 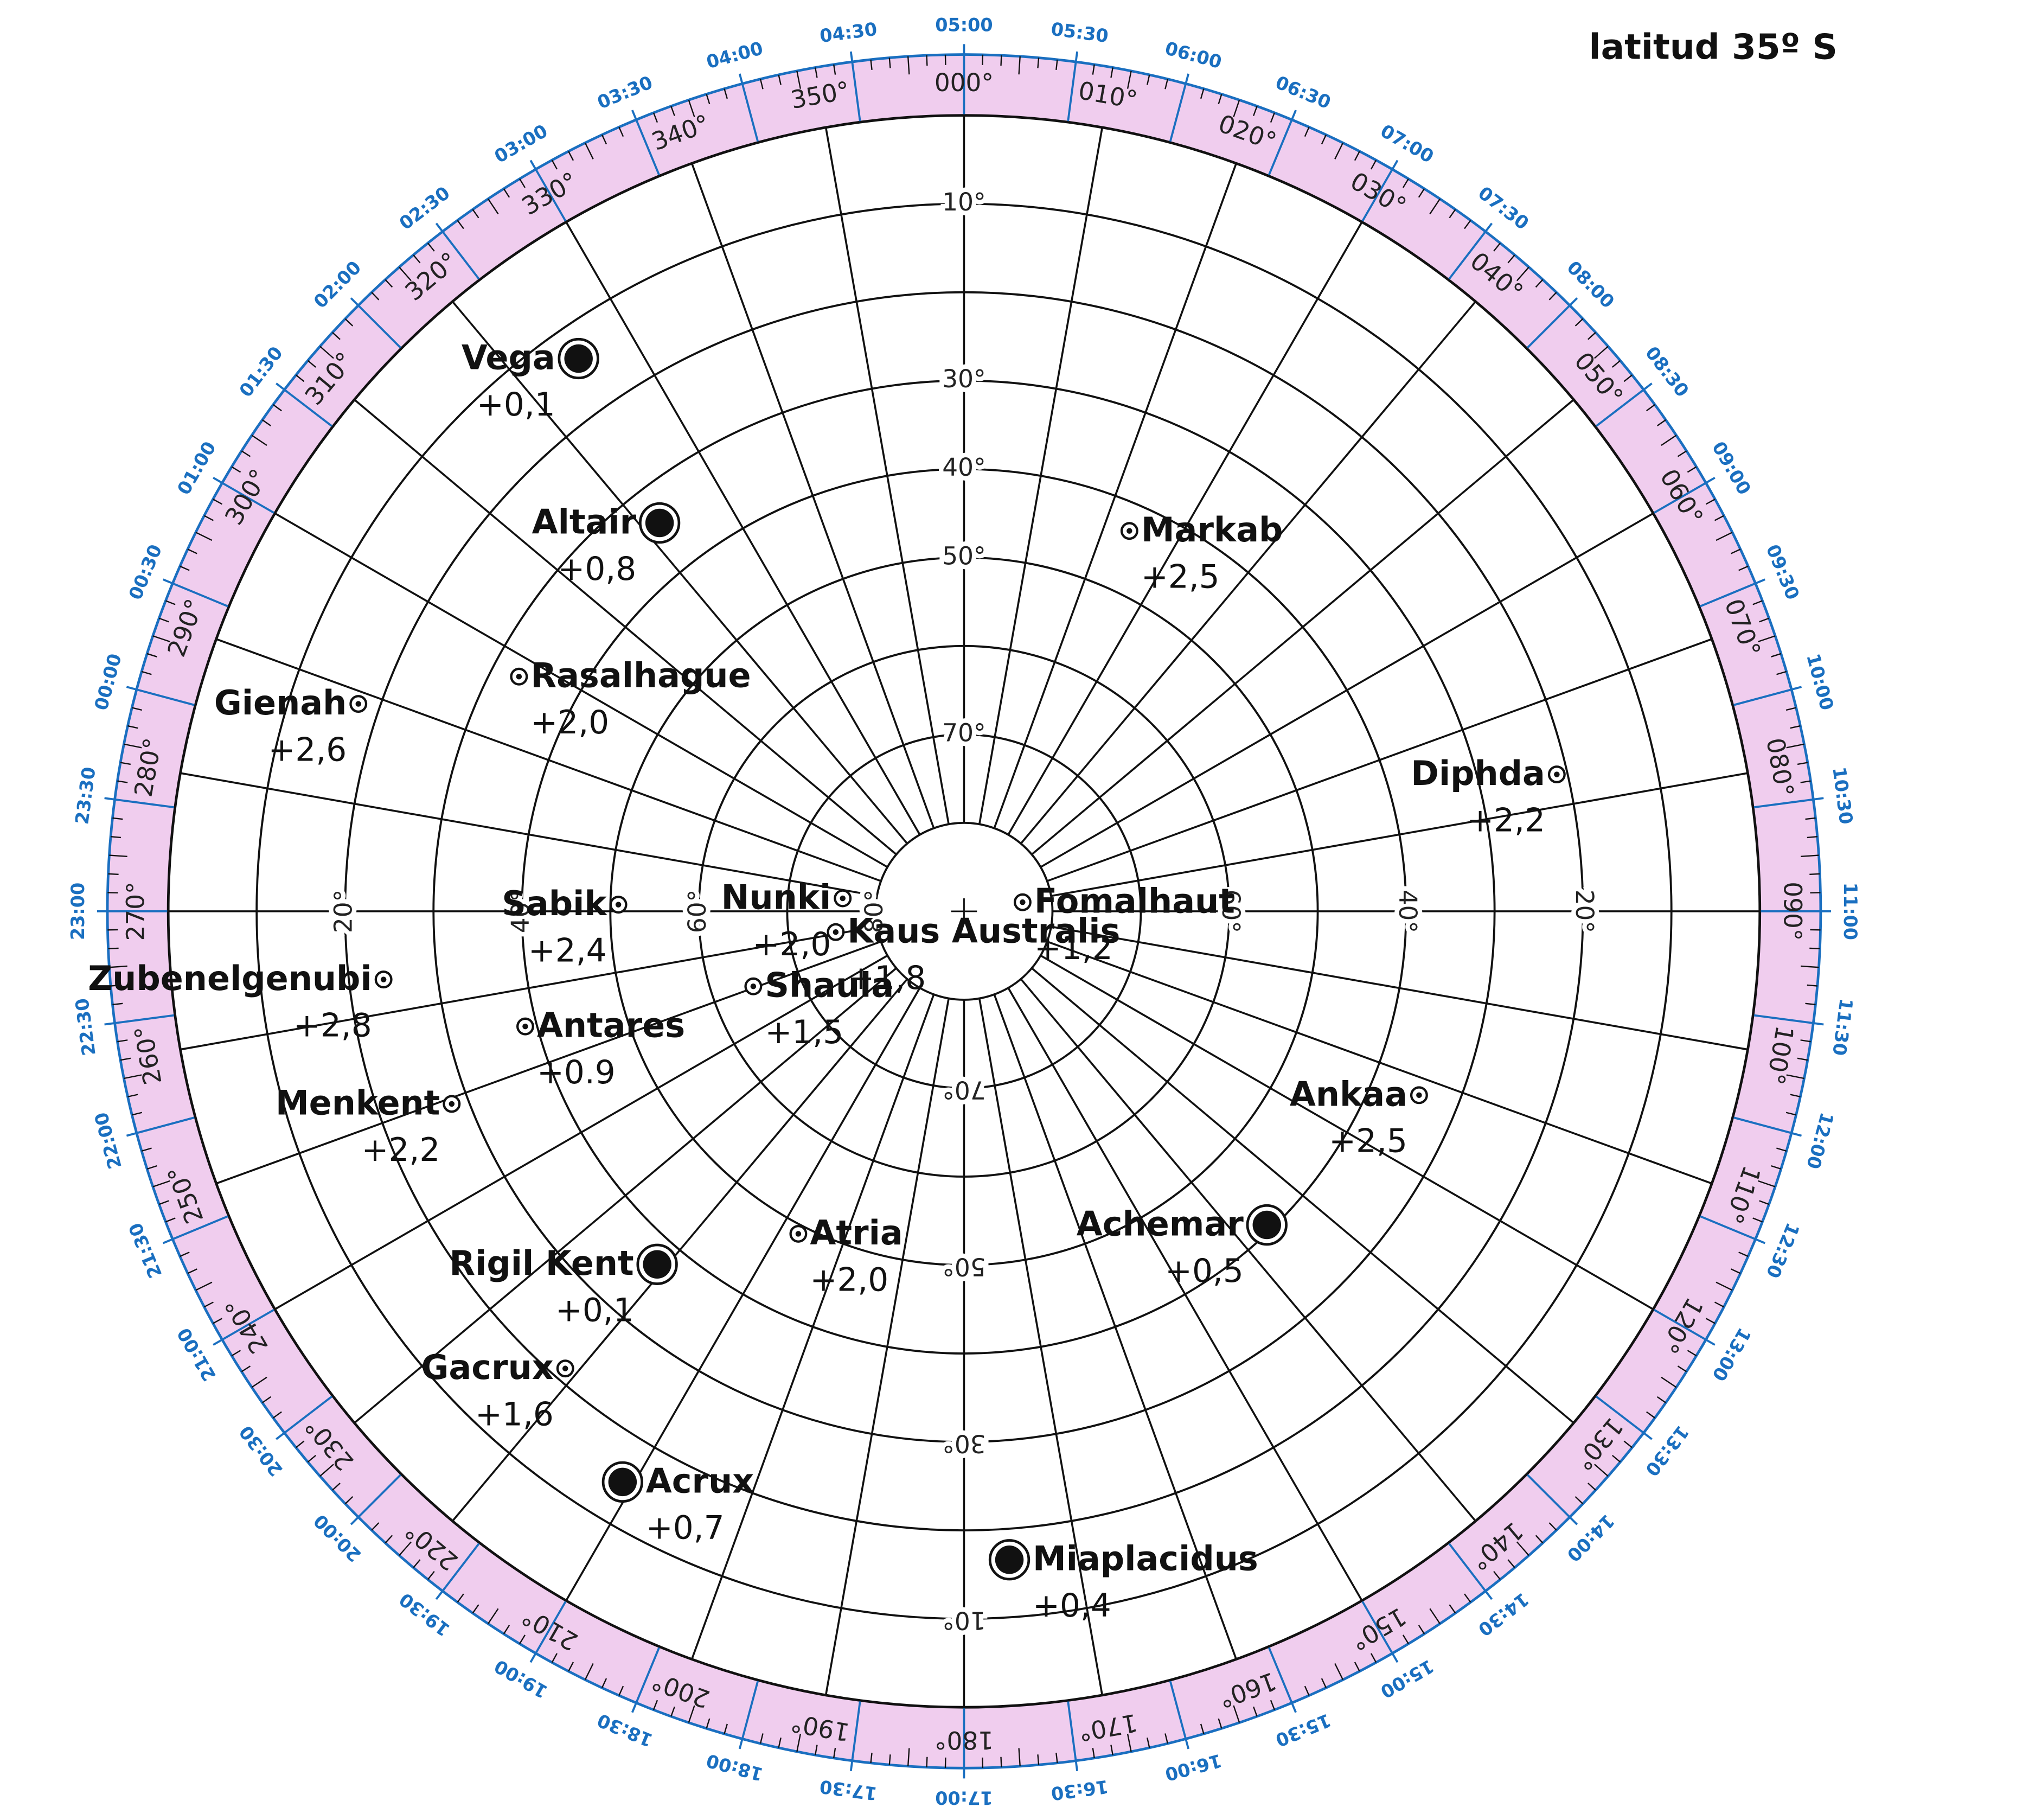 What do you see at coordinates (735, 55) in the screenshot?
I see `time-label: 04:00` at bounding box center [735, 55].